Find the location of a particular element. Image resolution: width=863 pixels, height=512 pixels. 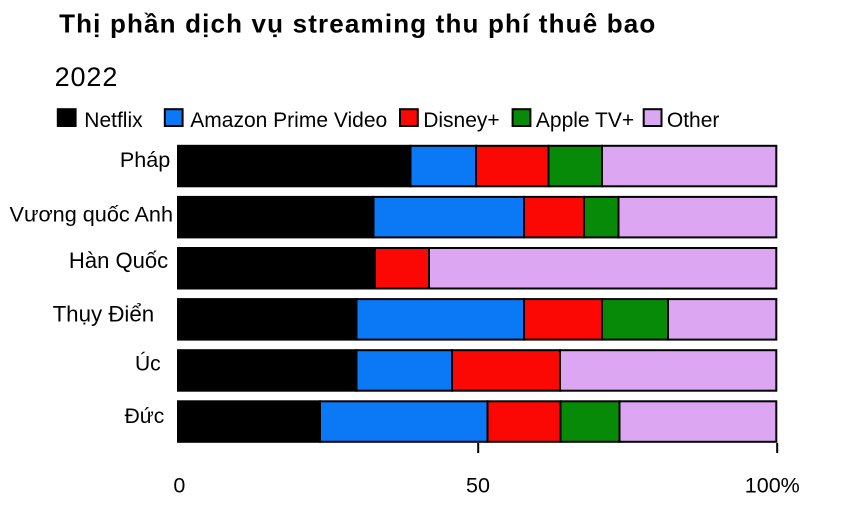

svg-text: 100% is located at coordinates (772, 485).